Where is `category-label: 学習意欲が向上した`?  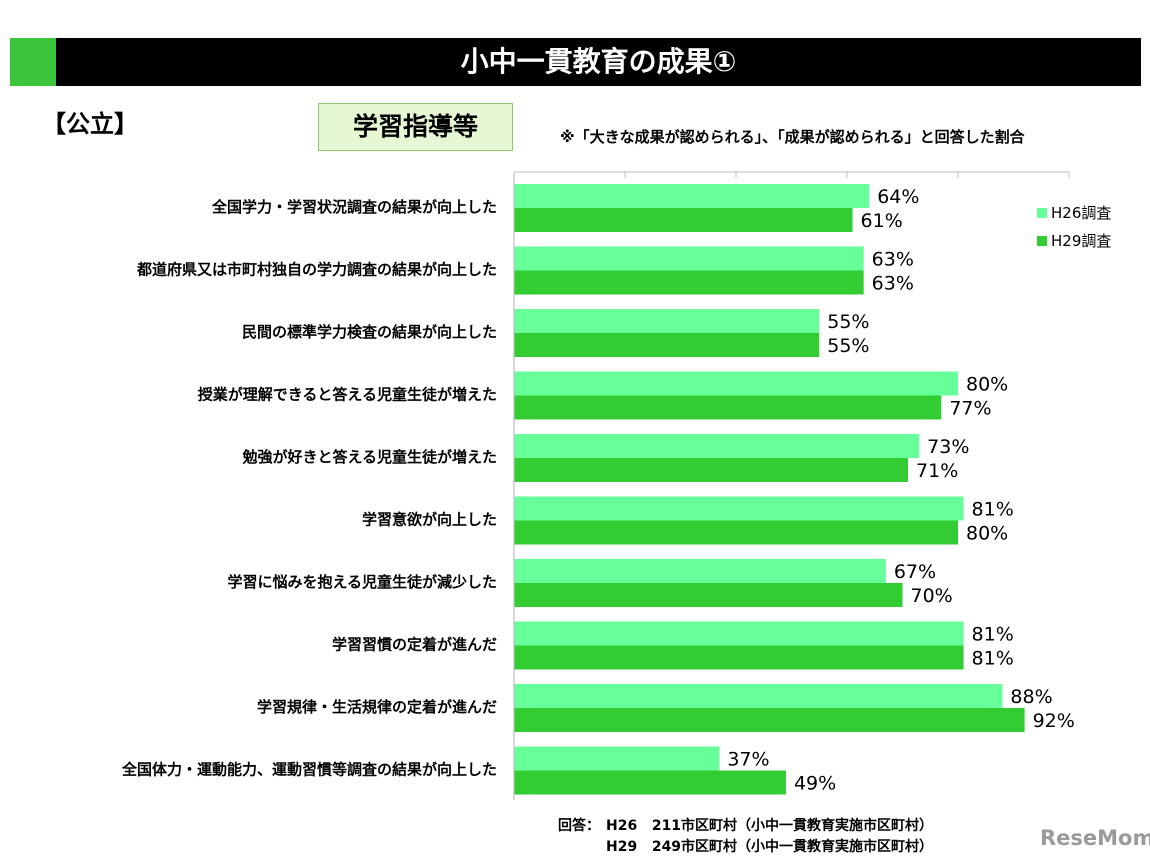
category-label: 学習意欲が向上した is located at coordinates (429, 520).